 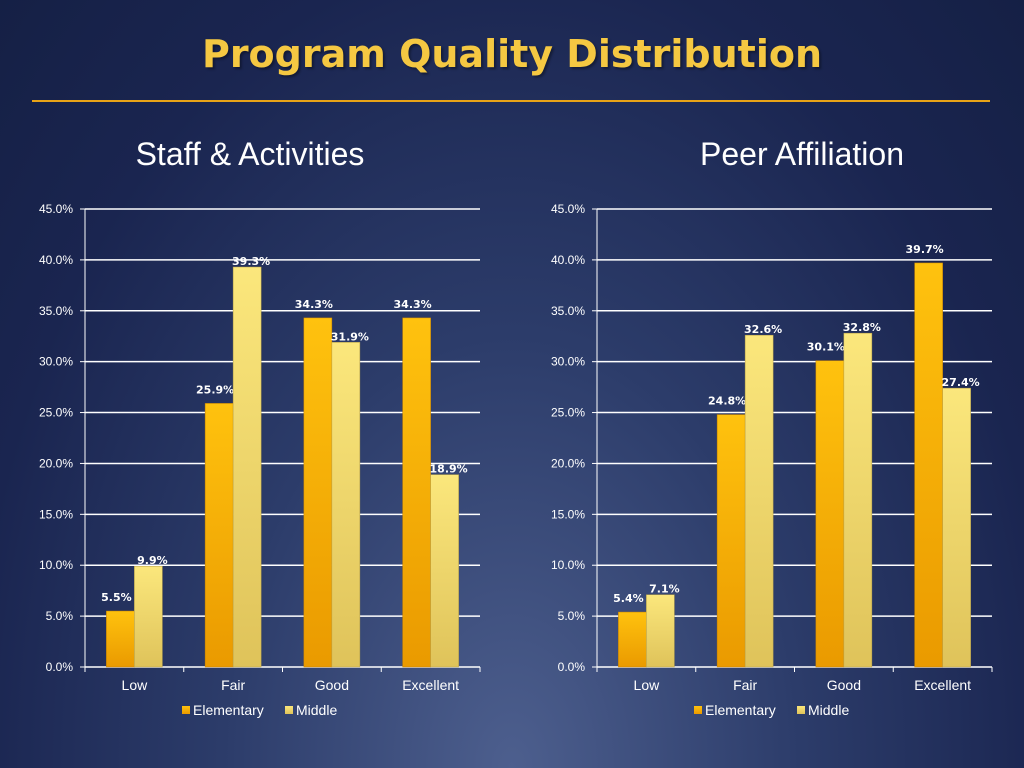 What do you see at coordinates (511, 101) in the screenshot?
I see `title-divider` at bounding box center [511, 101].